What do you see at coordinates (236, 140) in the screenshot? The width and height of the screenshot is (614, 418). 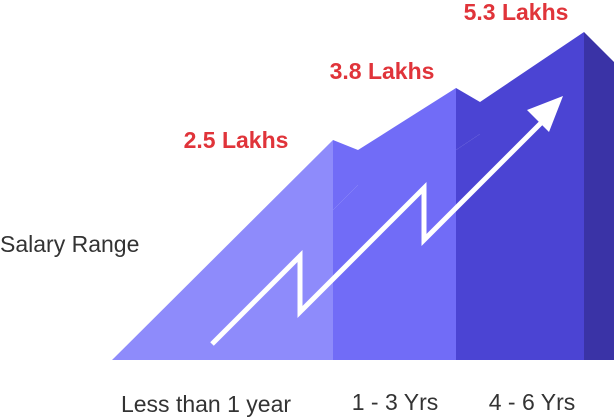 I see `value-label-less-than-1-year: 2.5 Lakhs` at bounding box center [236, 140].